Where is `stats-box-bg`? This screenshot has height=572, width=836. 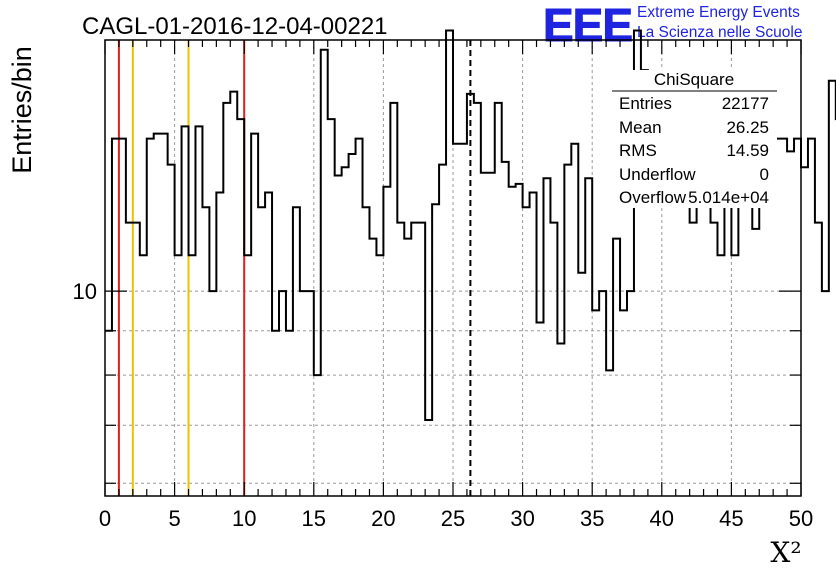 stats-box-bg is located at coordinates (694, 139).